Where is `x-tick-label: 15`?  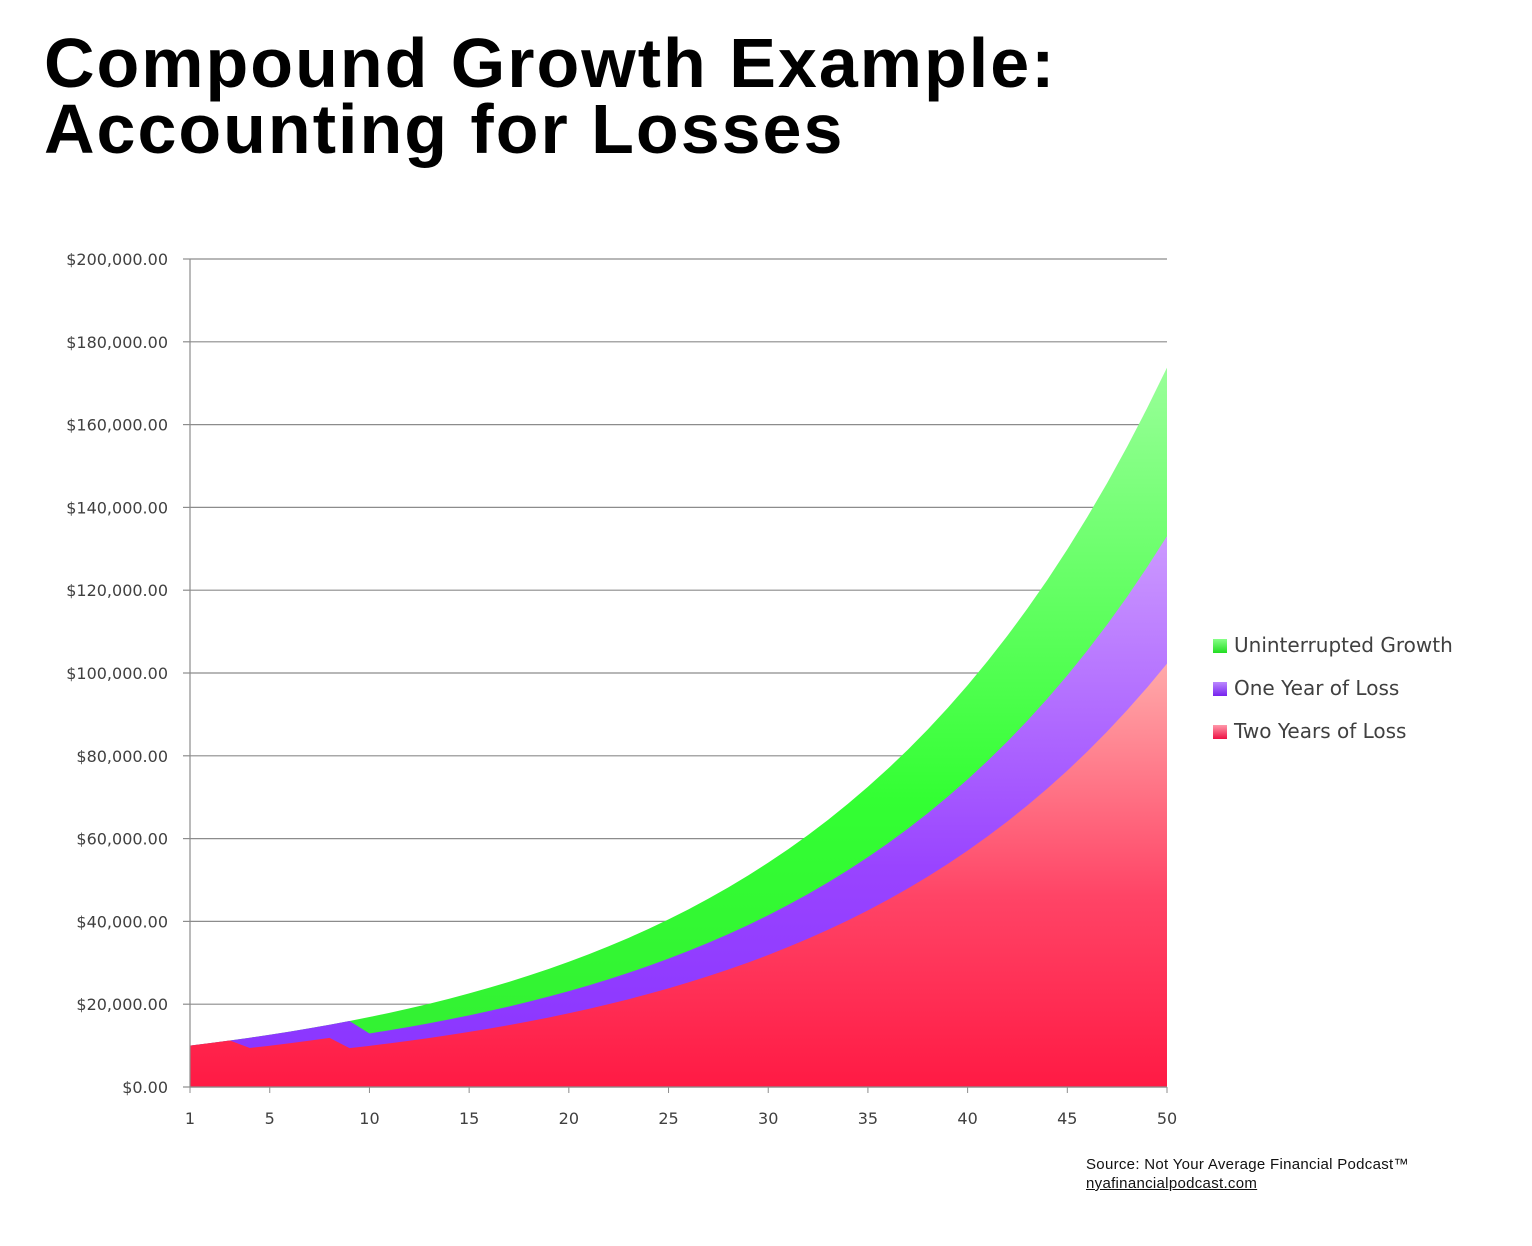 x-tick-label: 15 is located at coordinates (469, 1118).